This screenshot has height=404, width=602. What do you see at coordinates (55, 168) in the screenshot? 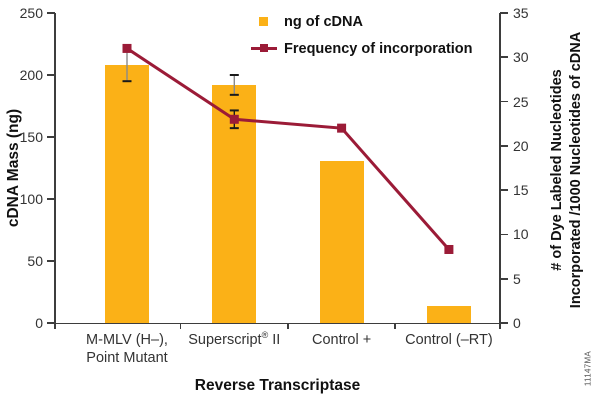
I see `y-axis-left-line` at bounding box center [55, 168].